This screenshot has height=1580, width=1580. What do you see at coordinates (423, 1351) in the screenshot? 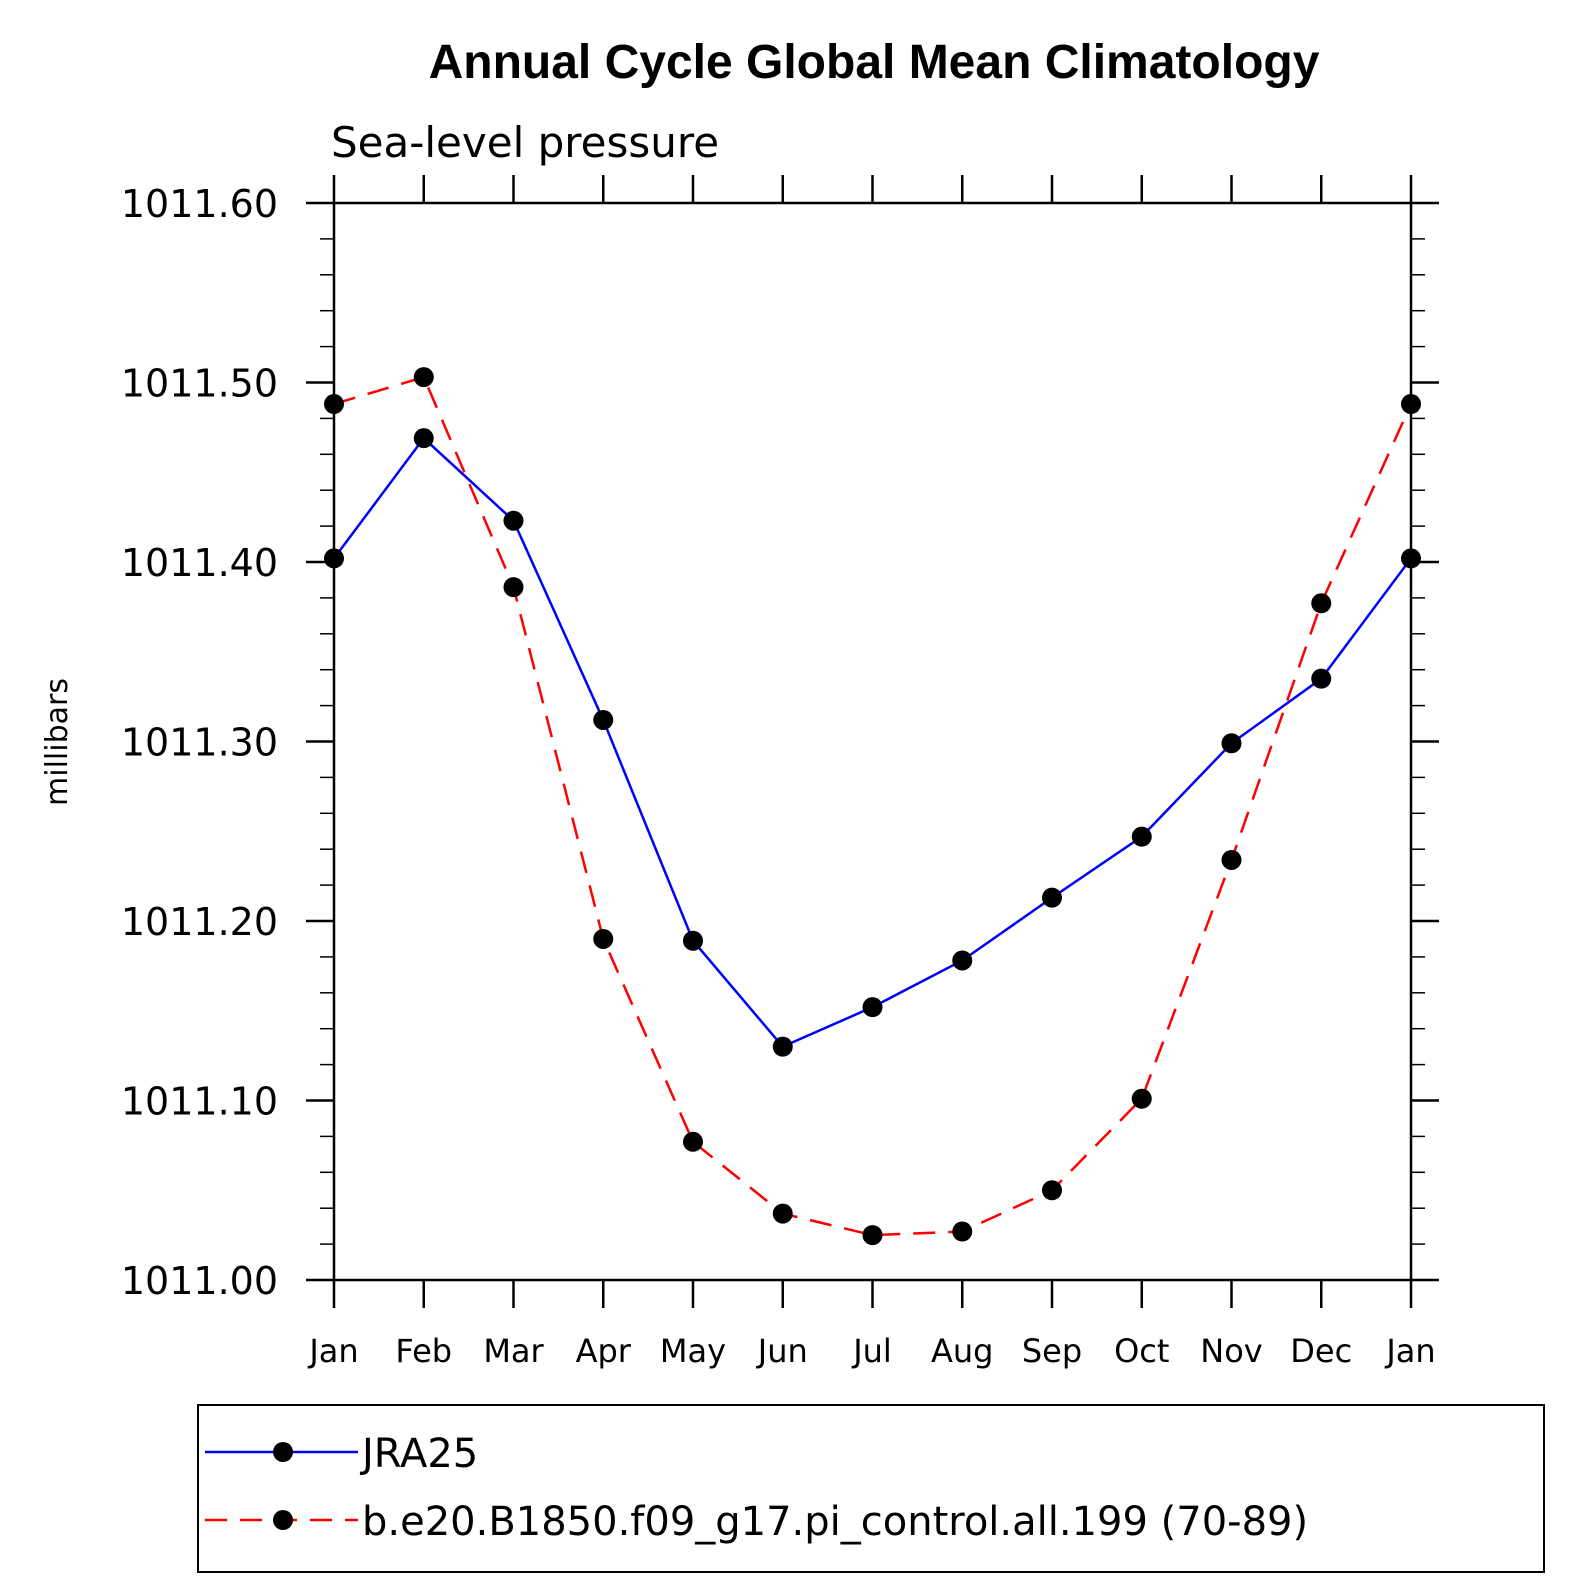
I see `x-tick-label: Feb` at bounding box center [423, 1351].